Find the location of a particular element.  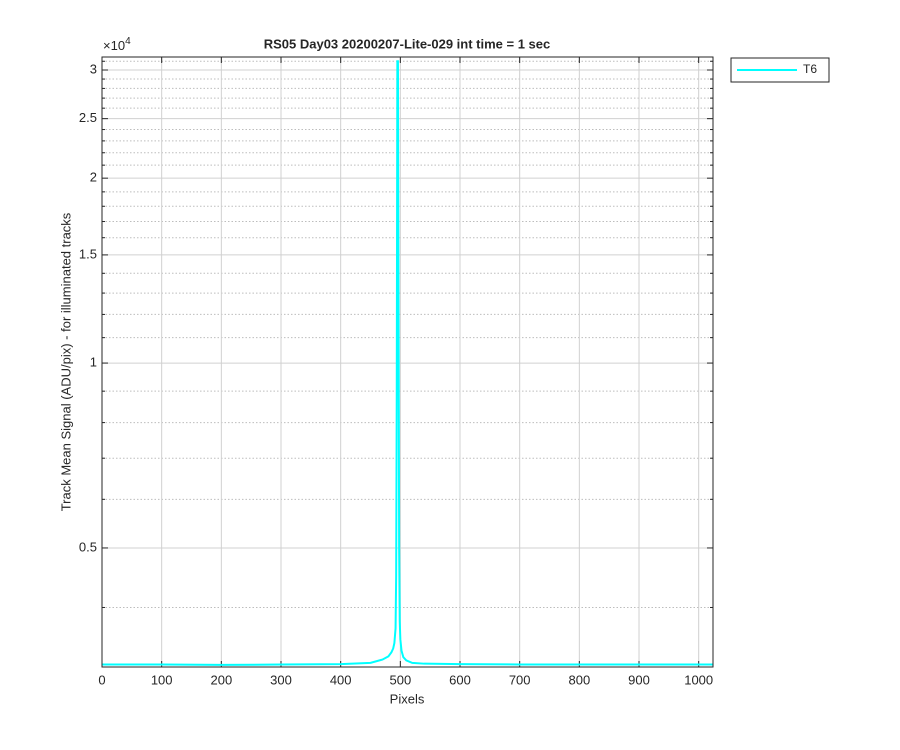

x-tick-label: 700 is located at coordinates (520, 679).